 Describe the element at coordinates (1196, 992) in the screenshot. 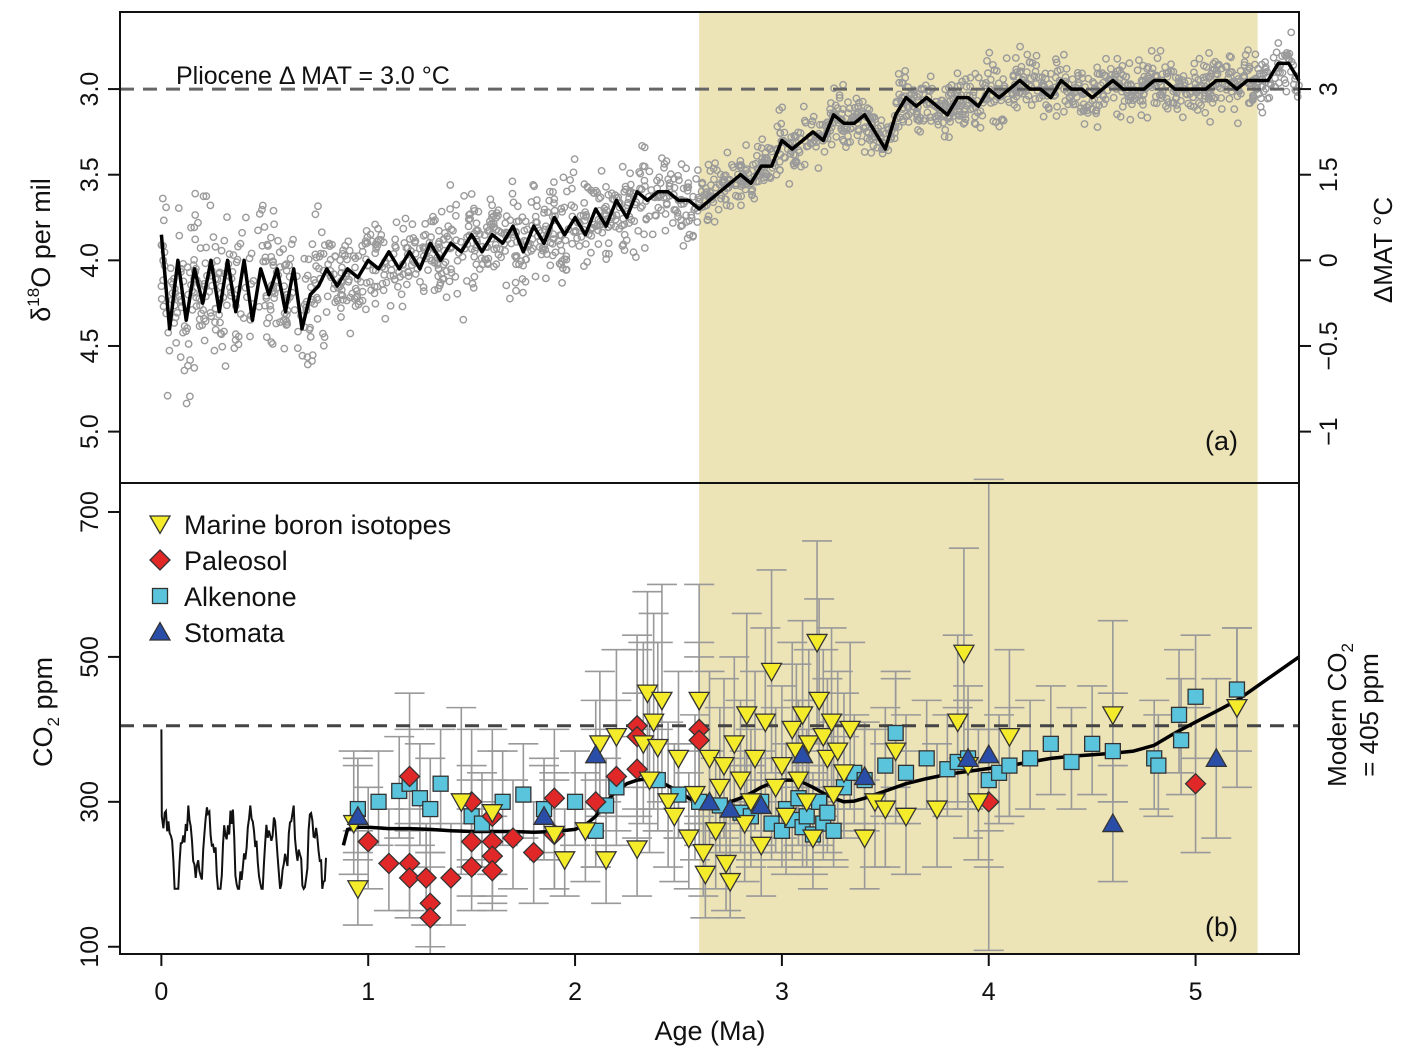

I see `x-tick-label: 5` at that location.